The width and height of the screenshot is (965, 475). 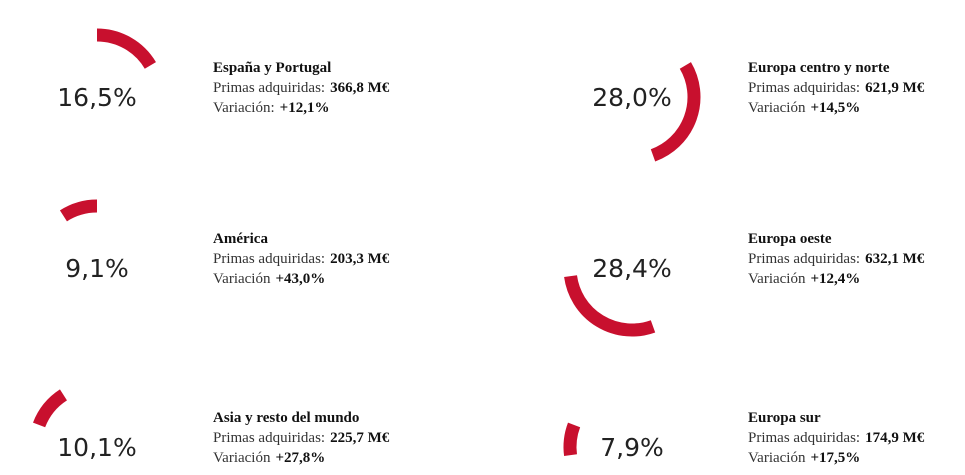 What do you see at coordinates (631, 268) in the screenshot?
I see `share-label: 28,4%` at bounding box center [631, 268].